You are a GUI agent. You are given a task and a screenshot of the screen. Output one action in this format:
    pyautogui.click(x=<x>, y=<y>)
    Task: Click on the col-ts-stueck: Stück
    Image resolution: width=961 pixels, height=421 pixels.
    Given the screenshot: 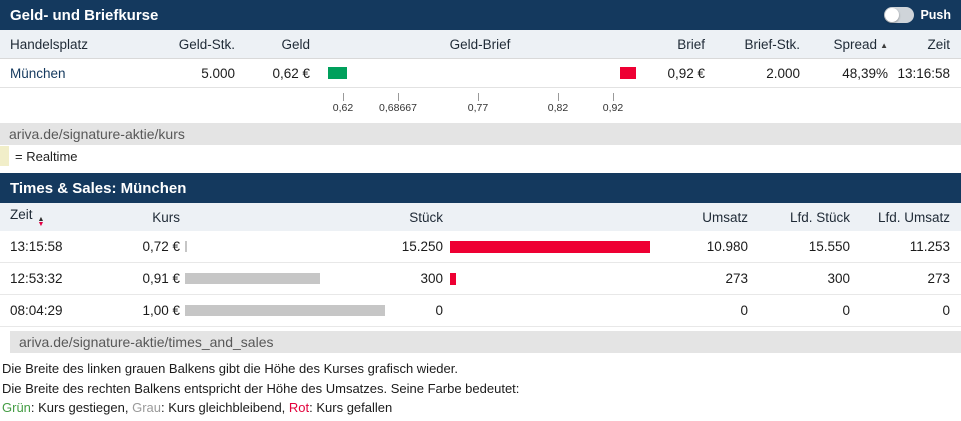 What is the action you would take?
    pyautogui.click(x=426, y=217)
    